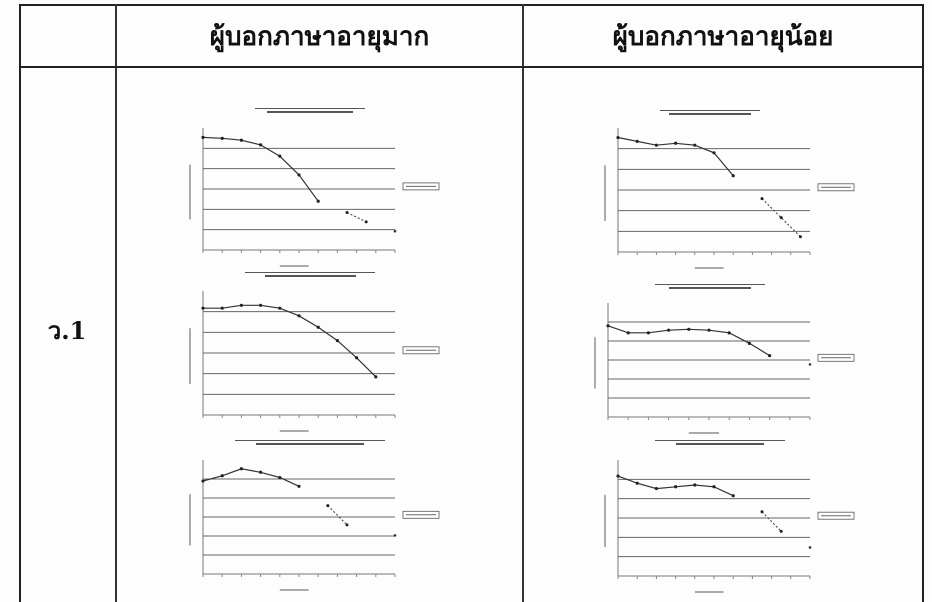 This screenshot has height=602, width=932. I want to click on header-young-speakers: ผู้บอกภาษาอายุน้อย, so click(723, 36).